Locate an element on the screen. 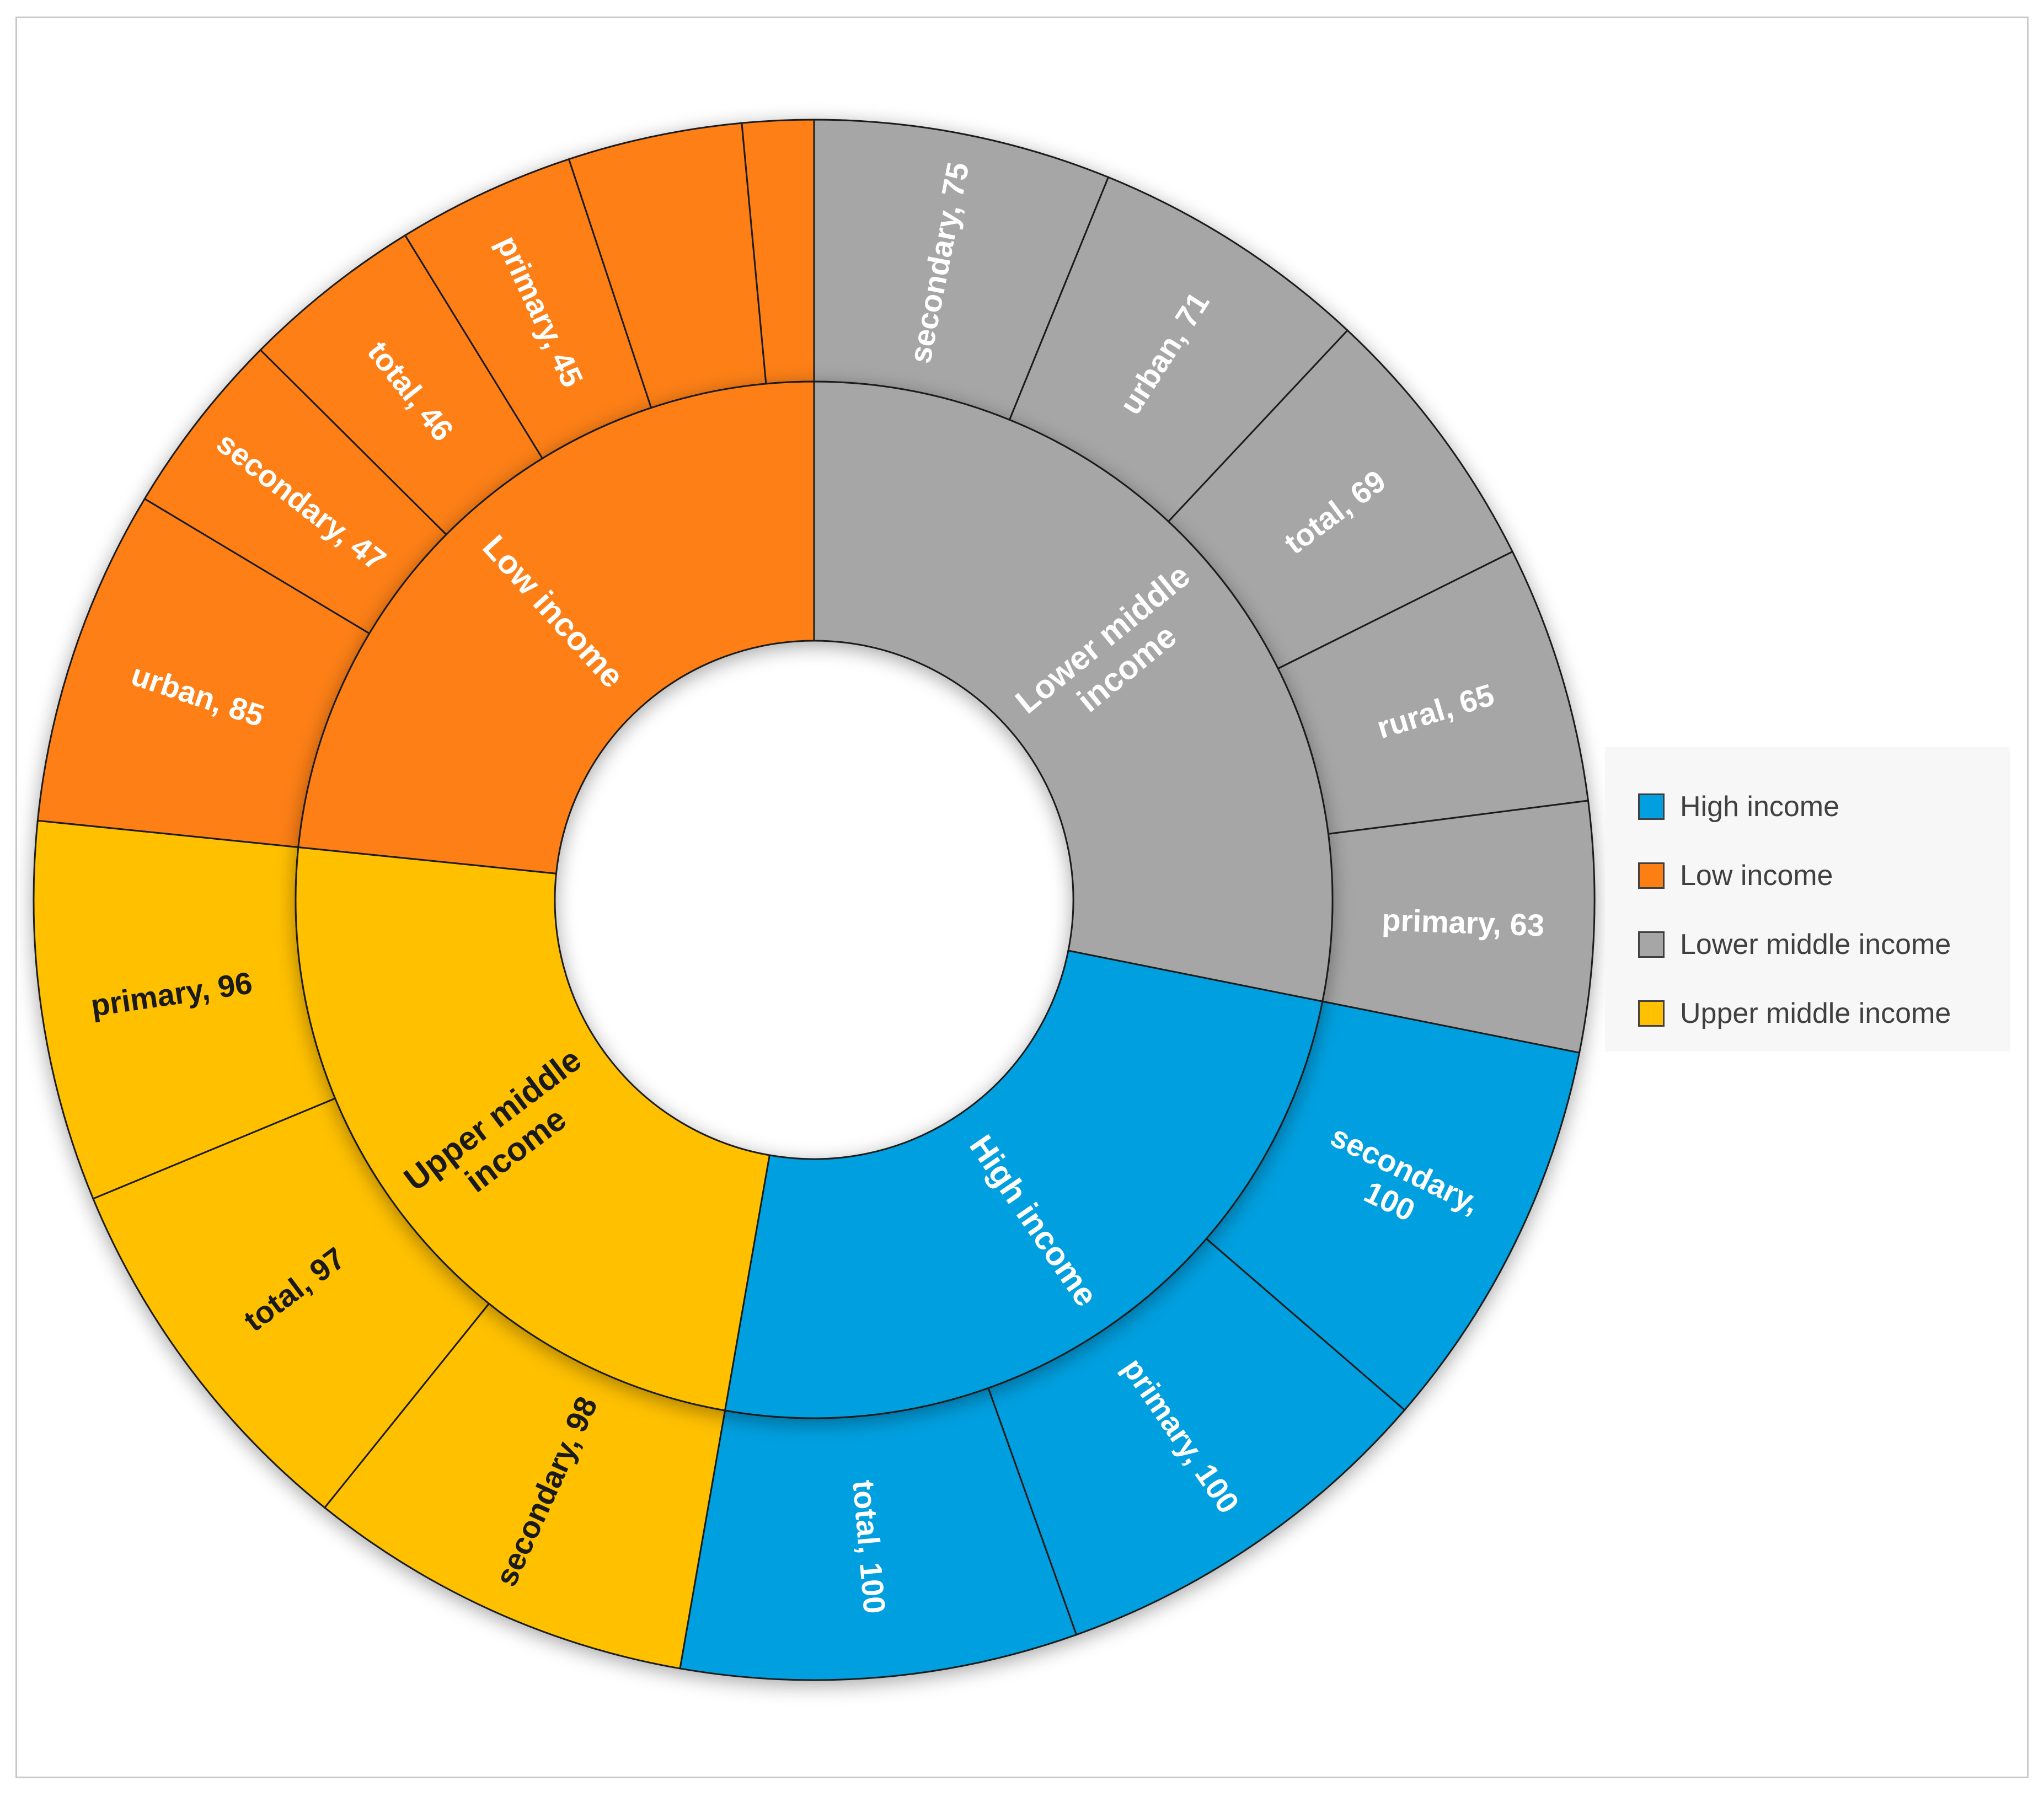 This screenshot has width=2044, height=1797. legend-item-lower-middle-income: Lower middle income is located at coordinates (1824, 944).